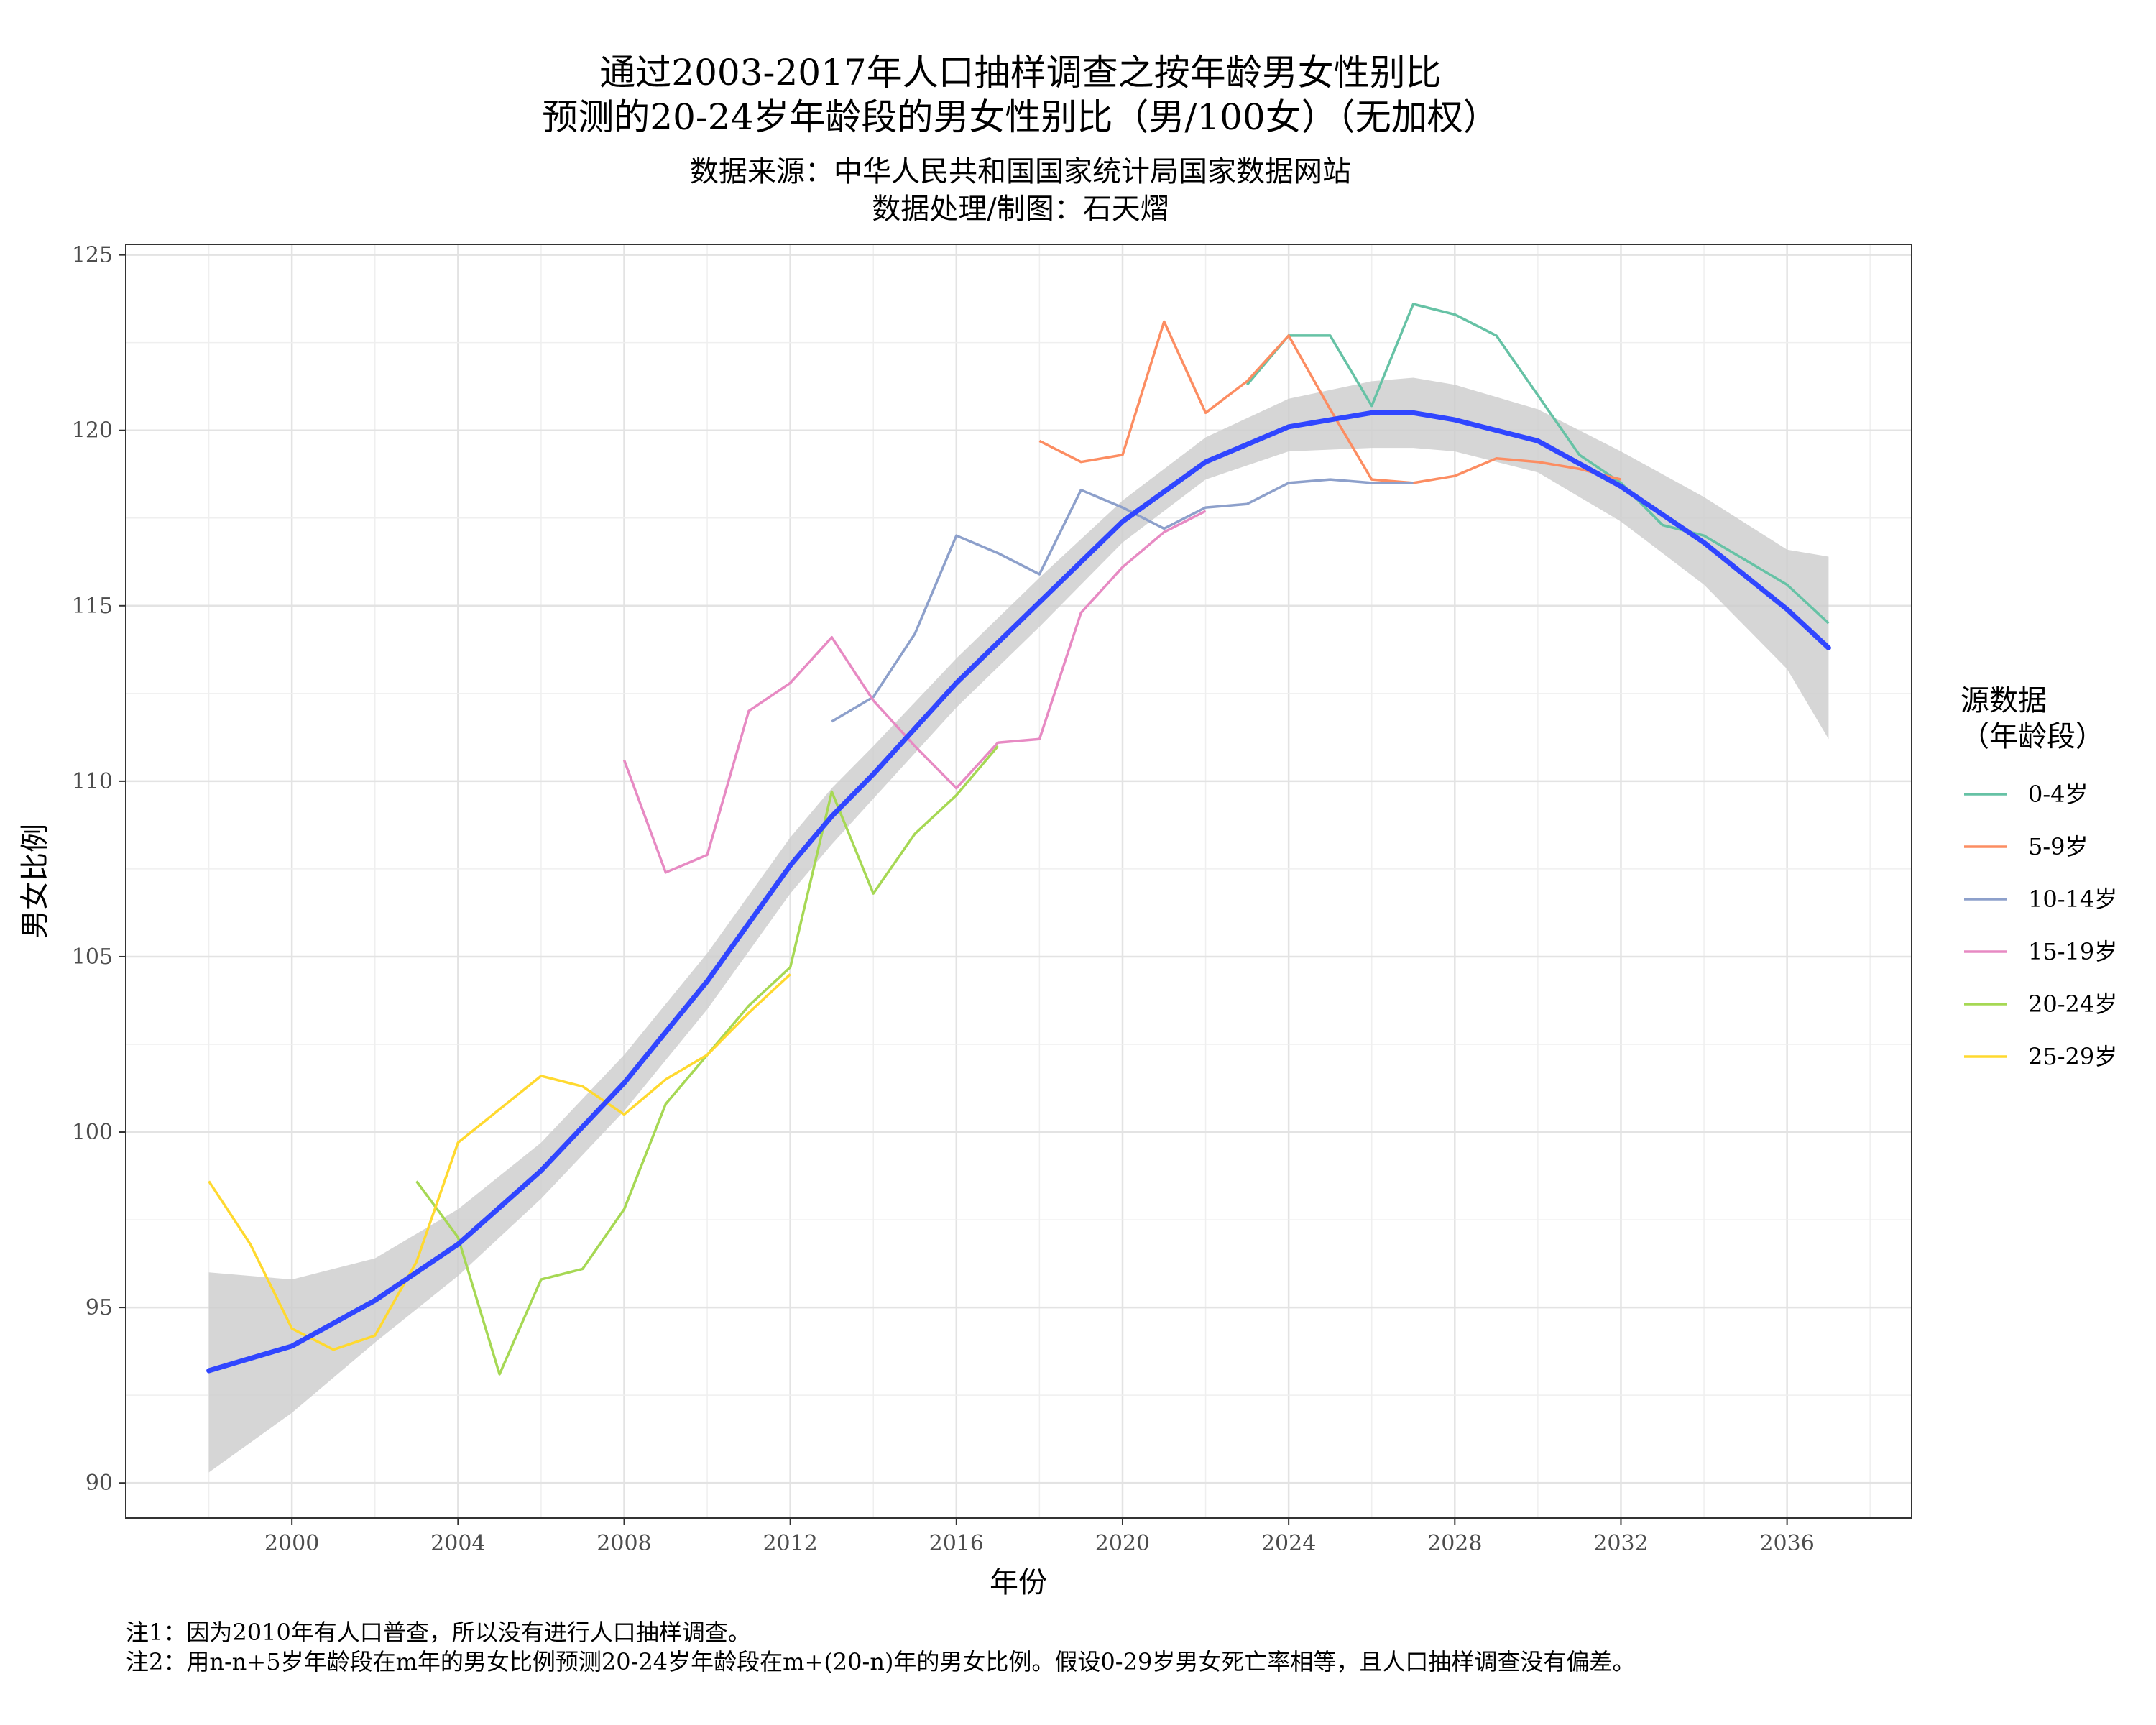 The height and width of the screenshot is (1725, 2156). Describe the element at coordinates (2072, 1056) in the screenshot. I see `legend-label-5: 25-29岁` at that location.